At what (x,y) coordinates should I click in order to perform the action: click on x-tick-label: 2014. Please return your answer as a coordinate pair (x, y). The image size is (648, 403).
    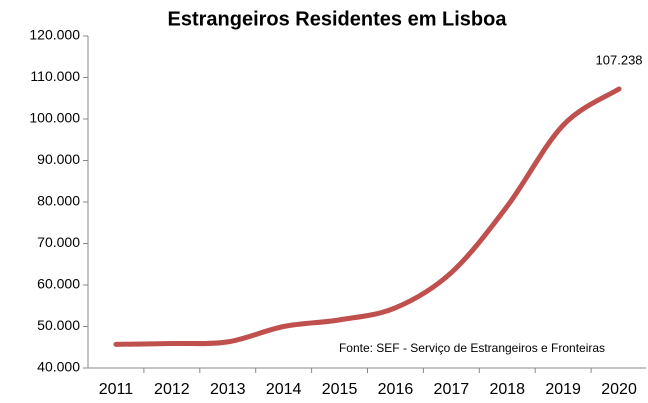
    Looking at the image, I should click on (284, 389).